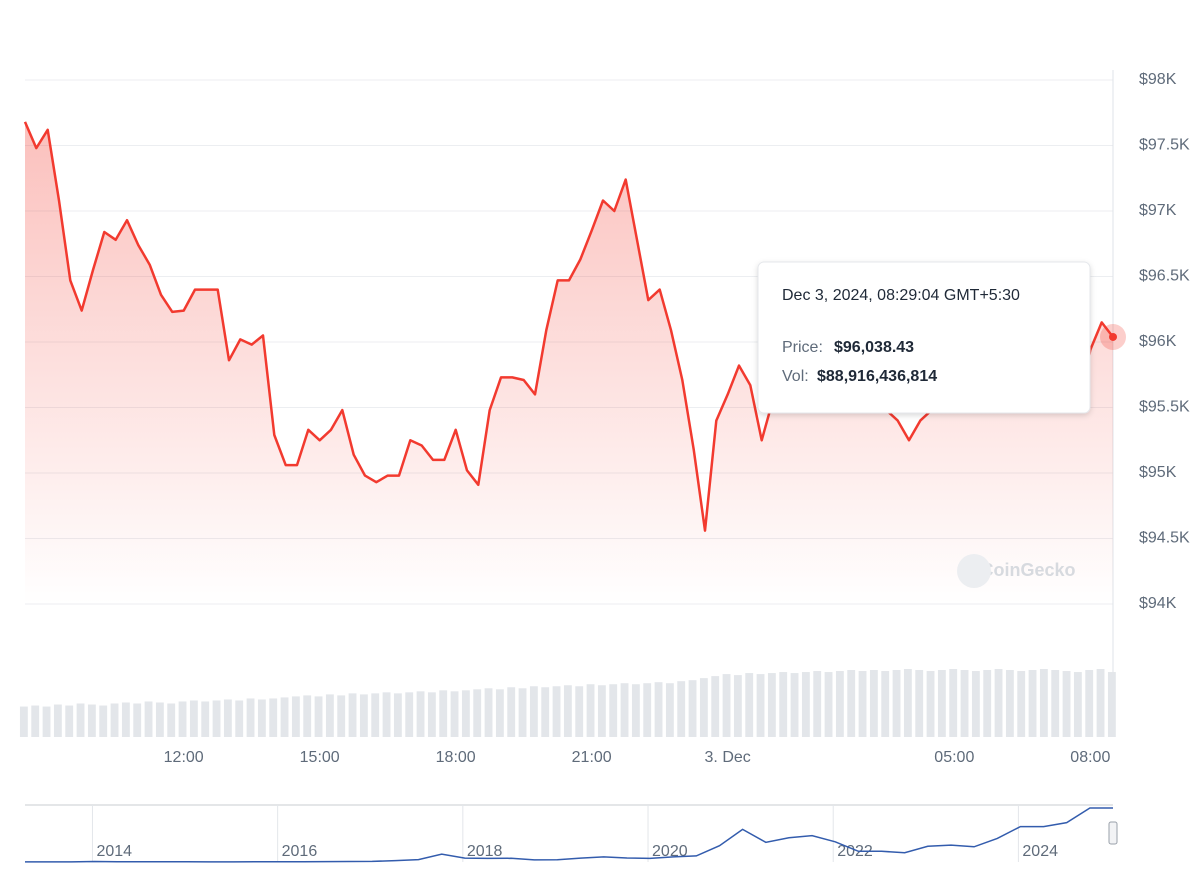  I want to click on x-tick-label: 3. Dec, so click(728, 757).